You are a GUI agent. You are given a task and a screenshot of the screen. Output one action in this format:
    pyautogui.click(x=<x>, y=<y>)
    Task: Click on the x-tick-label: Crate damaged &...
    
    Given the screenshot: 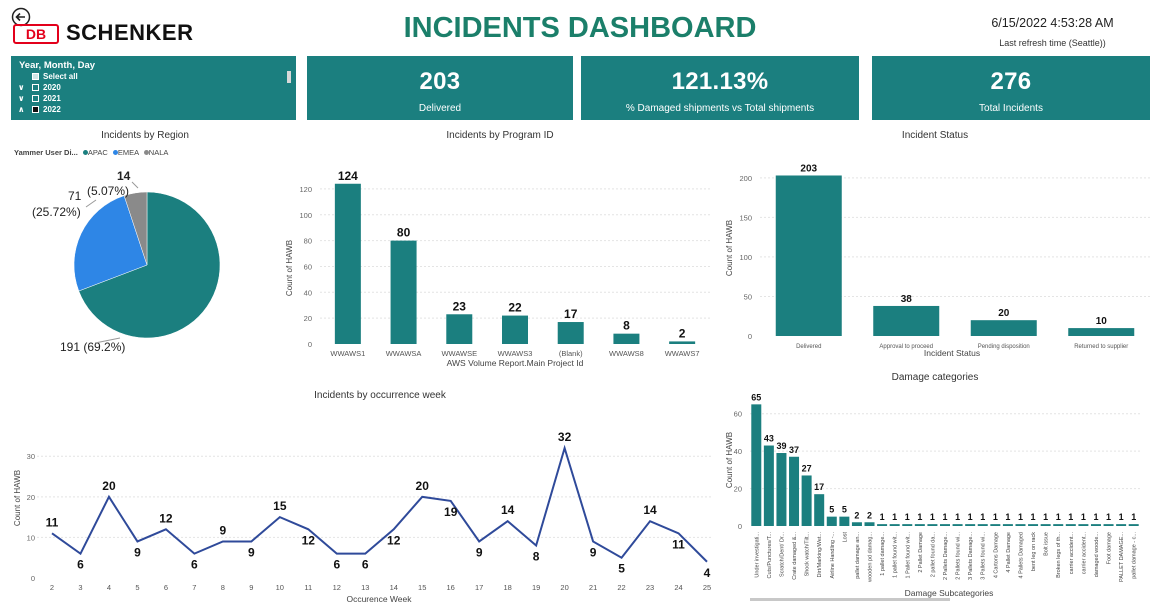 What is the action you would take?
    pyautogui.click(x=795, y=556)
    